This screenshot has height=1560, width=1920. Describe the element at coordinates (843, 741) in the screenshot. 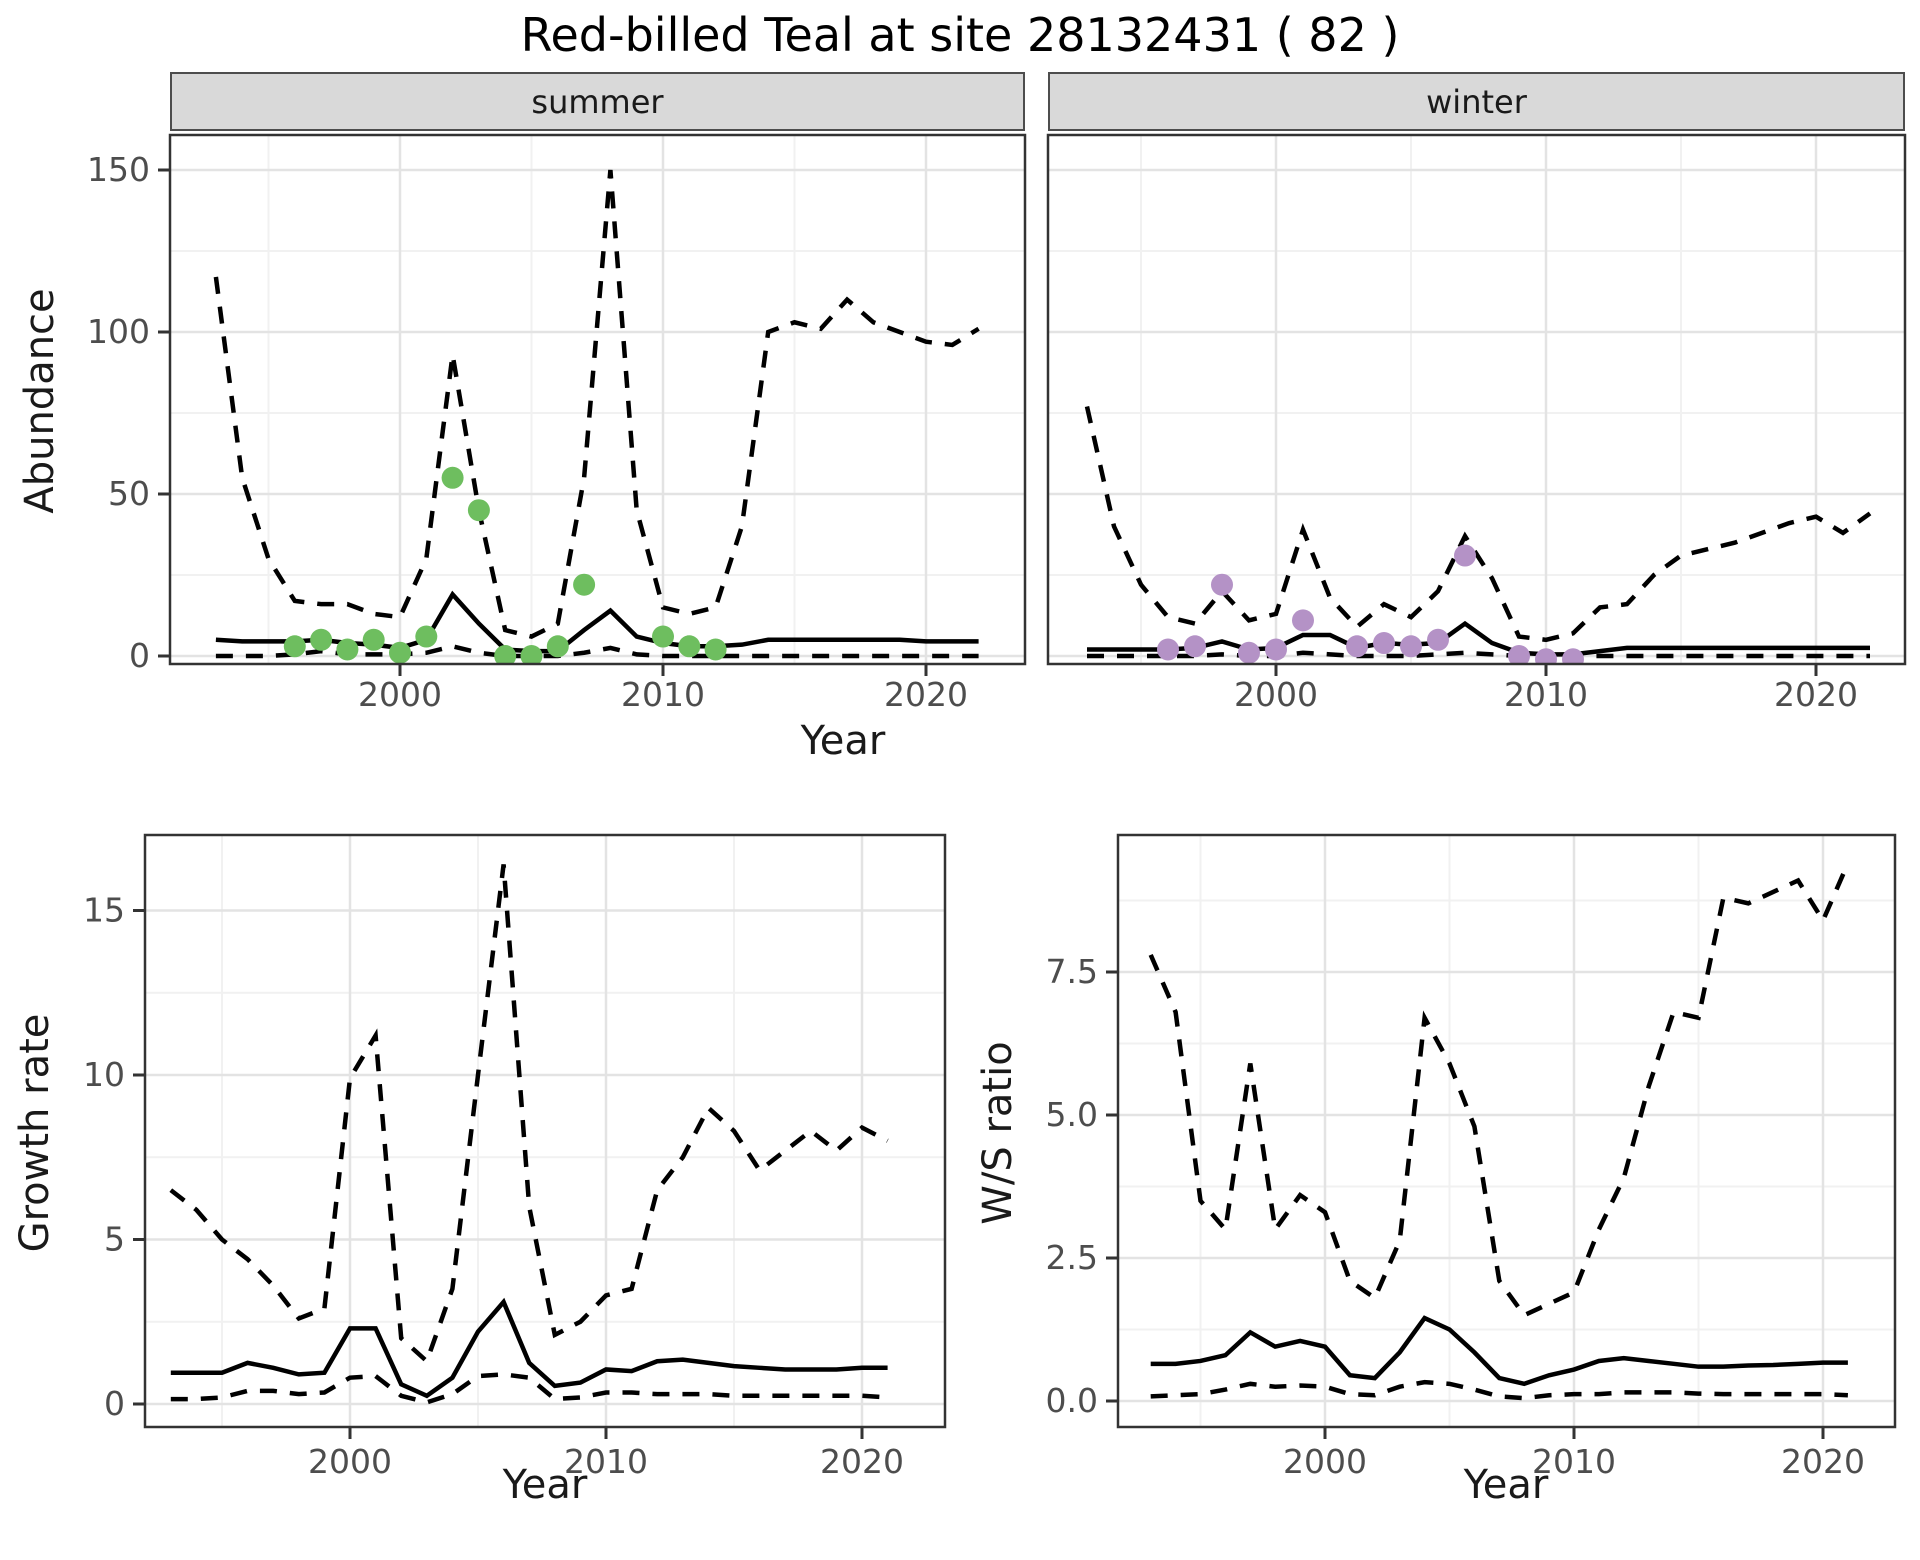

I see `x-axis-title-year-top: Year` at that location.